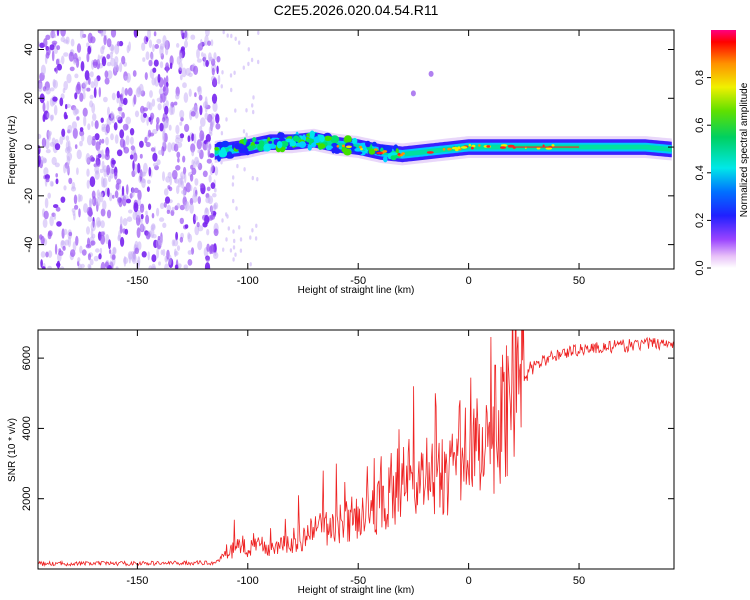 The width and height of the screenshot is (750, 600). I want to click on snr-x-tick-label: -50, so click(358, 581).